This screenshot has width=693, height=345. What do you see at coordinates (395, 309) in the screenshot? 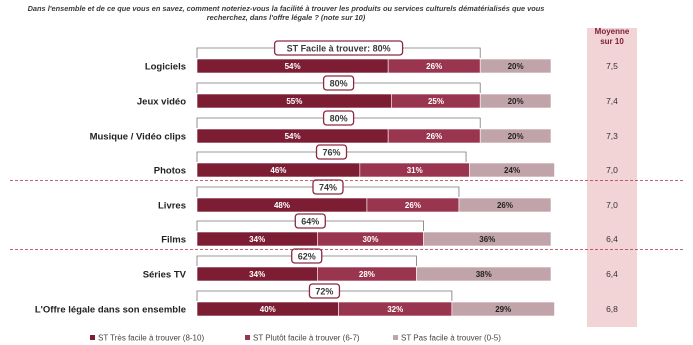
I see `data-label: 32%` at bounding box center [395, 309].